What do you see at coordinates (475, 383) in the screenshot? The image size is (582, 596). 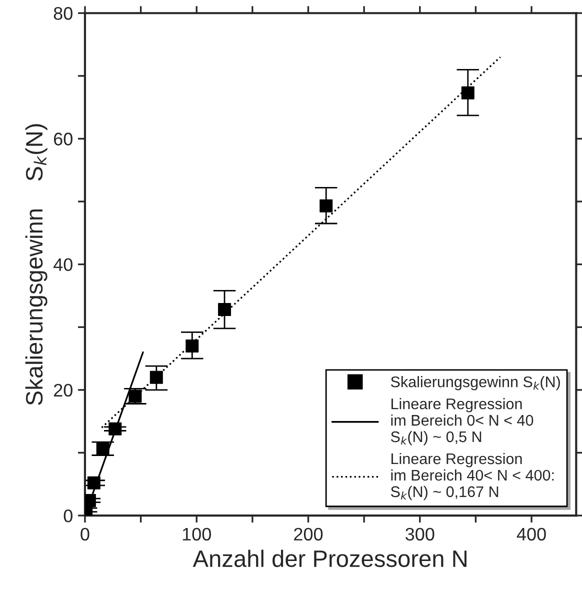 I see `legend-label: Skalierungsgewinn S$_{k}$(N)` at bounding box center [475, 383].